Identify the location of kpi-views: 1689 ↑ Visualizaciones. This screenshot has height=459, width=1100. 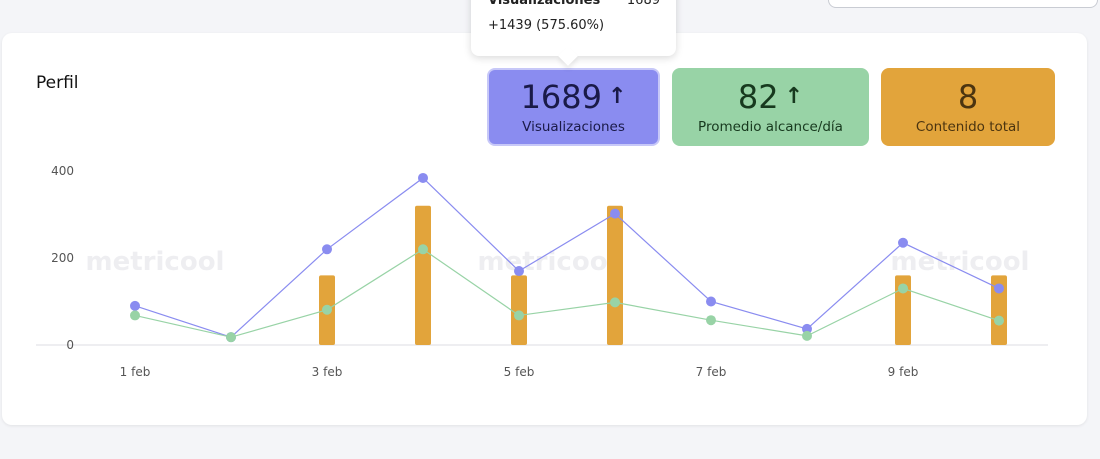
(573, 107).